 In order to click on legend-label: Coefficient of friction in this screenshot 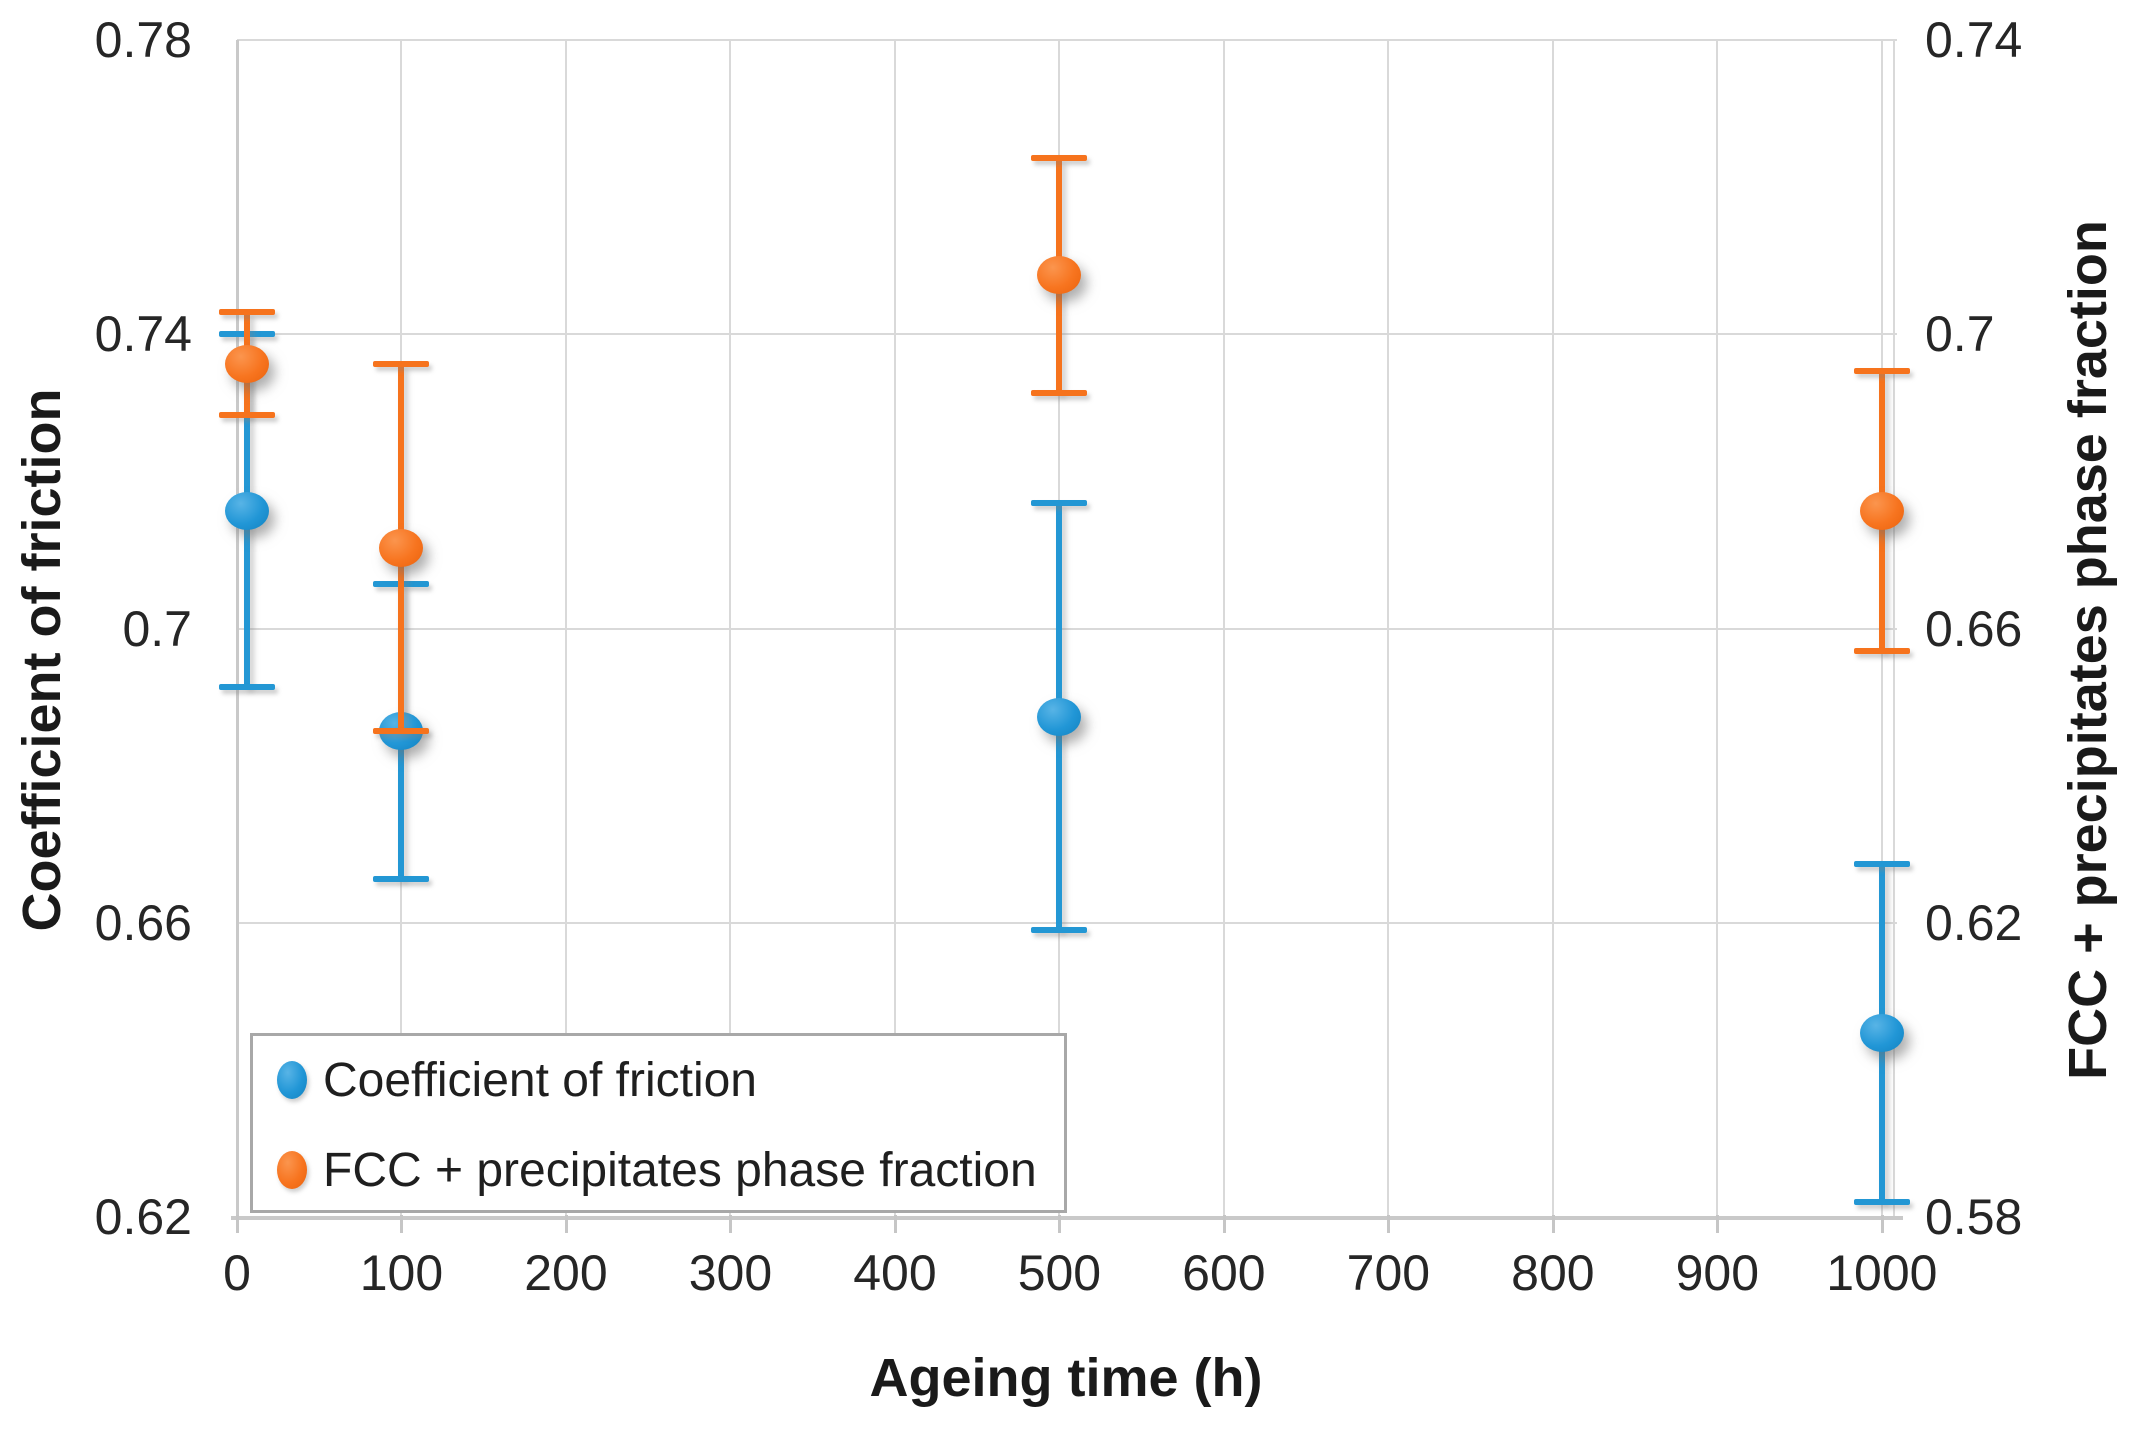, I will do `click(540, 1080)`.